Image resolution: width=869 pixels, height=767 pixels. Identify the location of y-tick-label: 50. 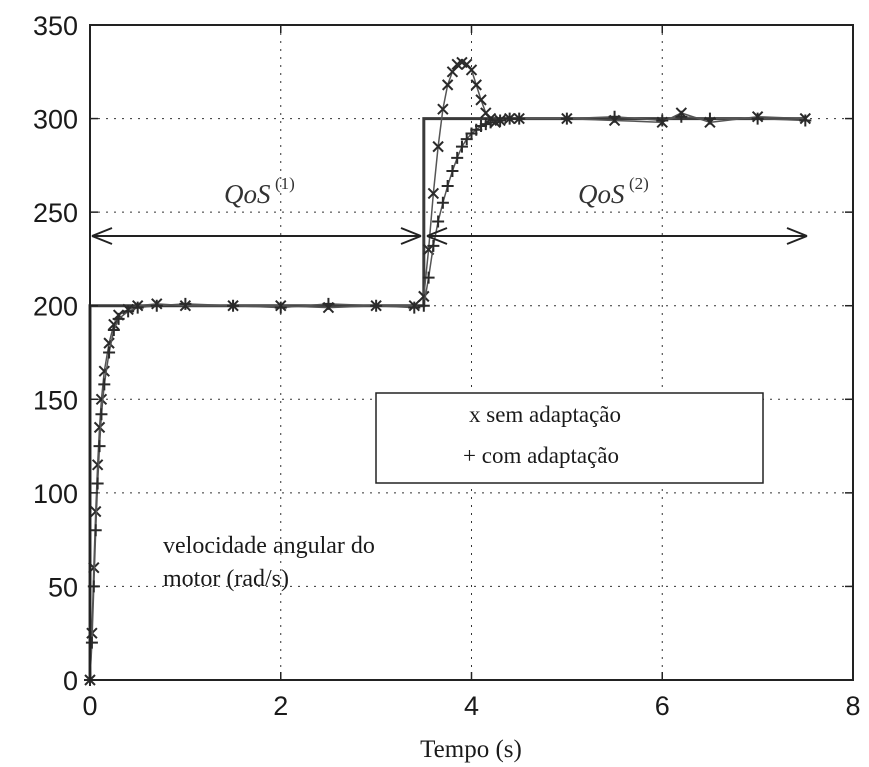
(63, 587).